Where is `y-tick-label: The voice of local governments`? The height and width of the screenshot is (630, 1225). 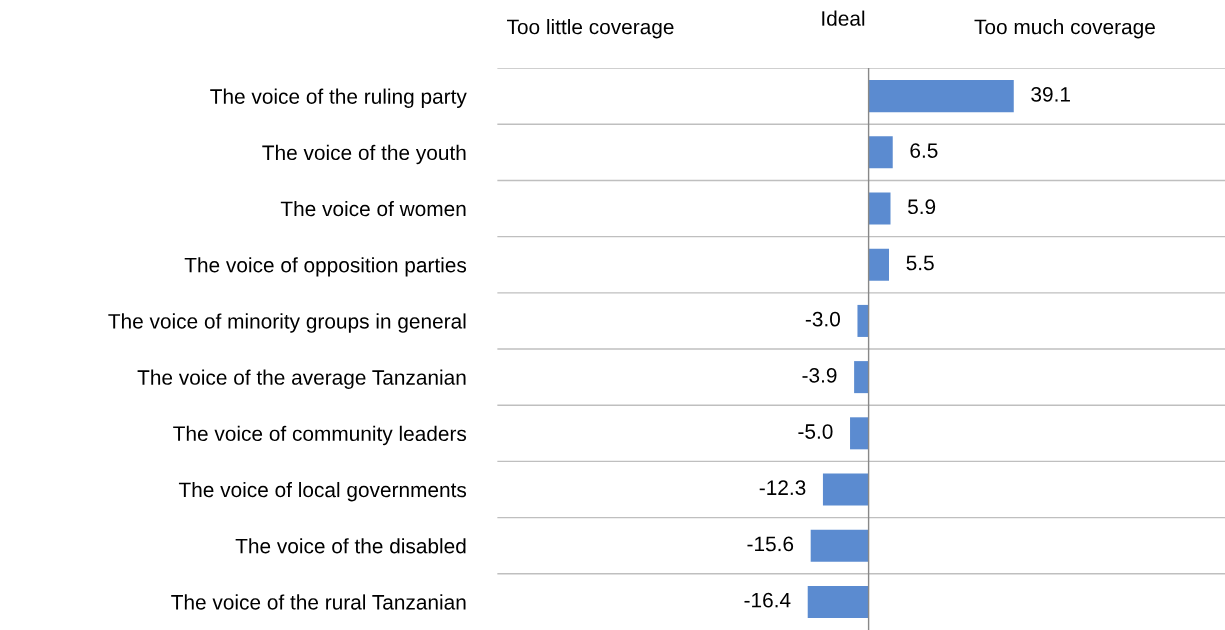 y-tick-label: The voice of local governments is located at coordinates (322, 491).